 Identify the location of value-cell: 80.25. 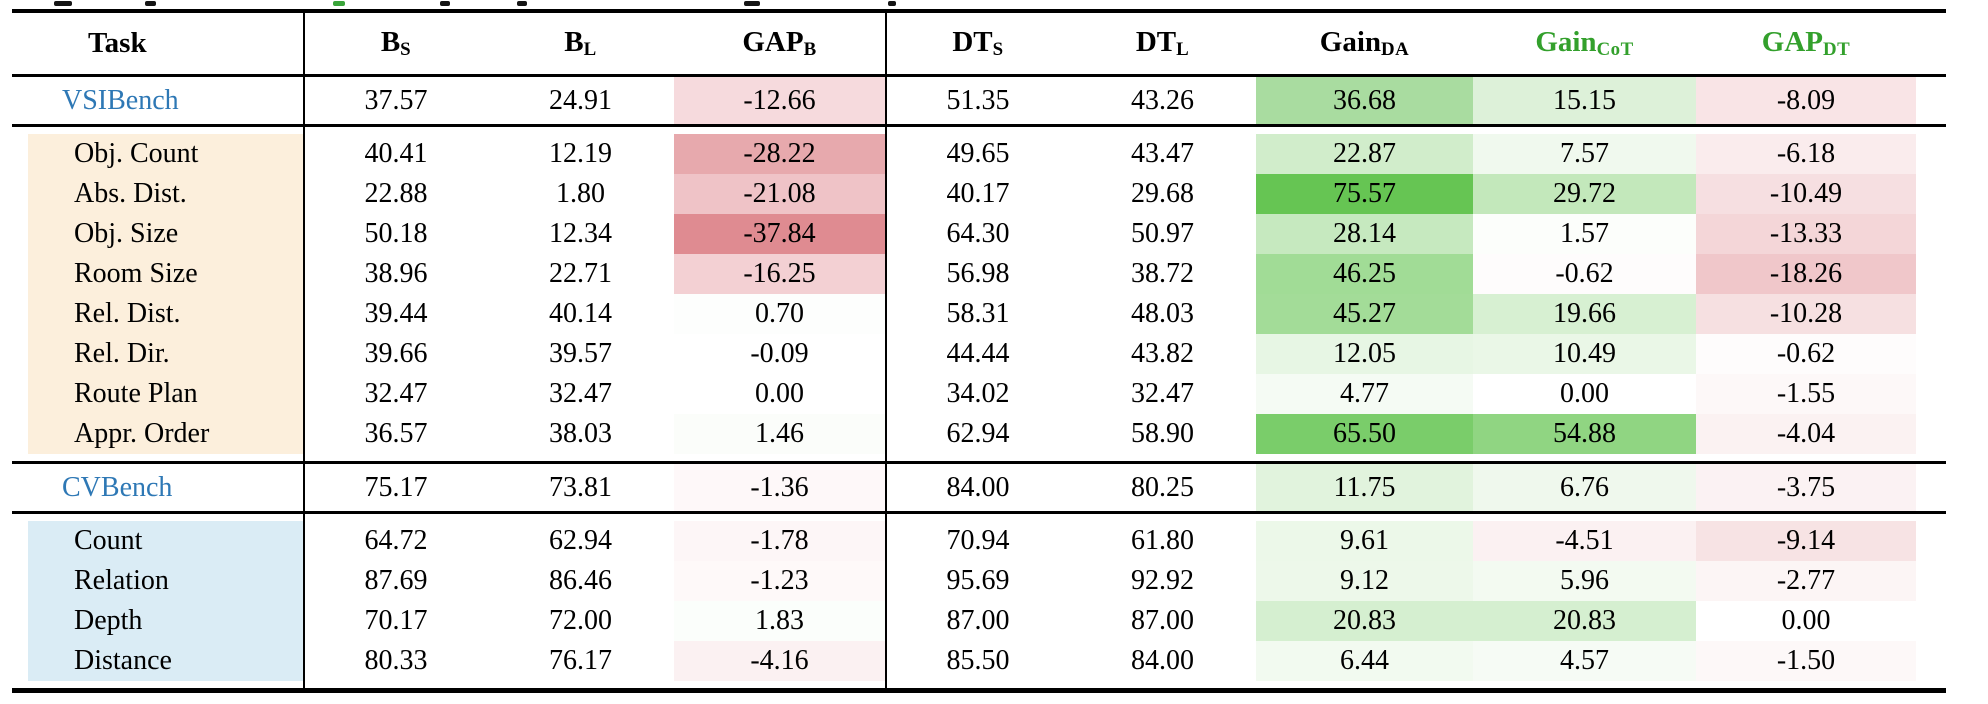
(1162, 487).